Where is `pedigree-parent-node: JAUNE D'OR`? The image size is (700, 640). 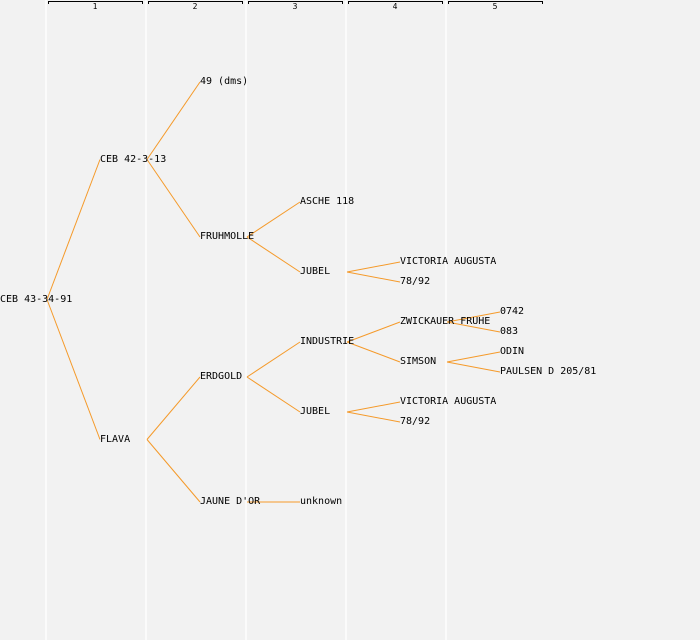
pedigree-parent-node: JAUNE D'OR is located at coordinates (230, 501).